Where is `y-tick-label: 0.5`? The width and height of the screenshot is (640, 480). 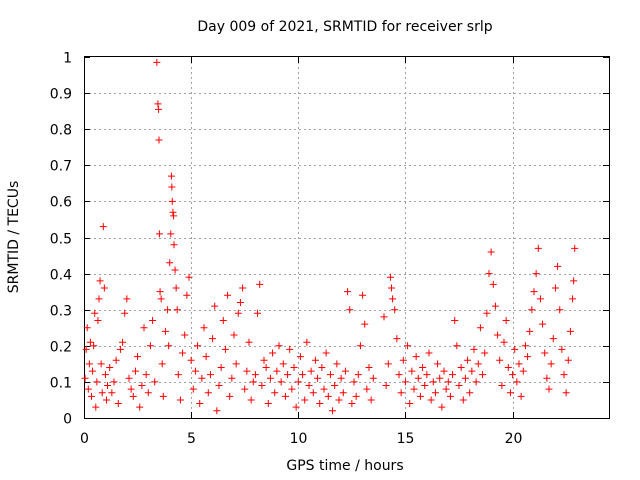 y-tick-label: 0.5 is located at coordinates (61, 240).